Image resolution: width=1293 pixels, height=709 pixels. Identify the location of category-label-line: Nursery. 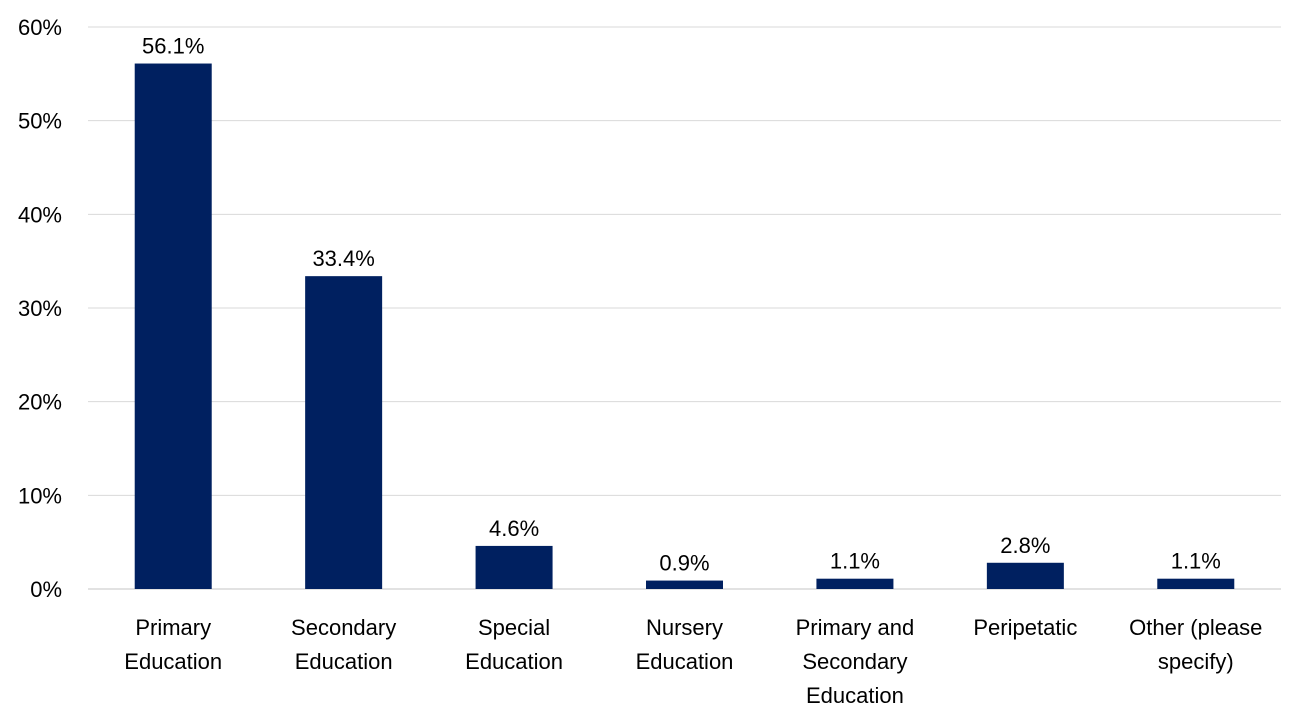
(684, 627).